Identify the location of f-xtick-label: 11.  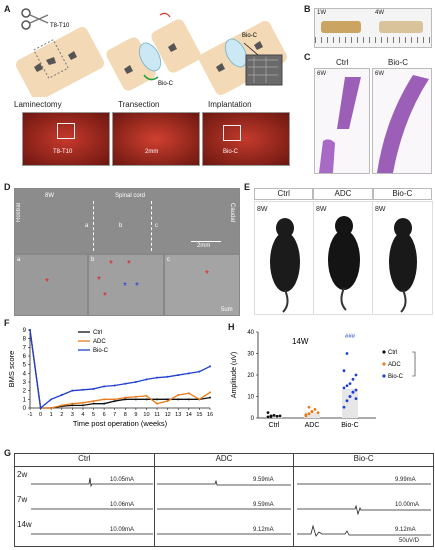
(157, 415).